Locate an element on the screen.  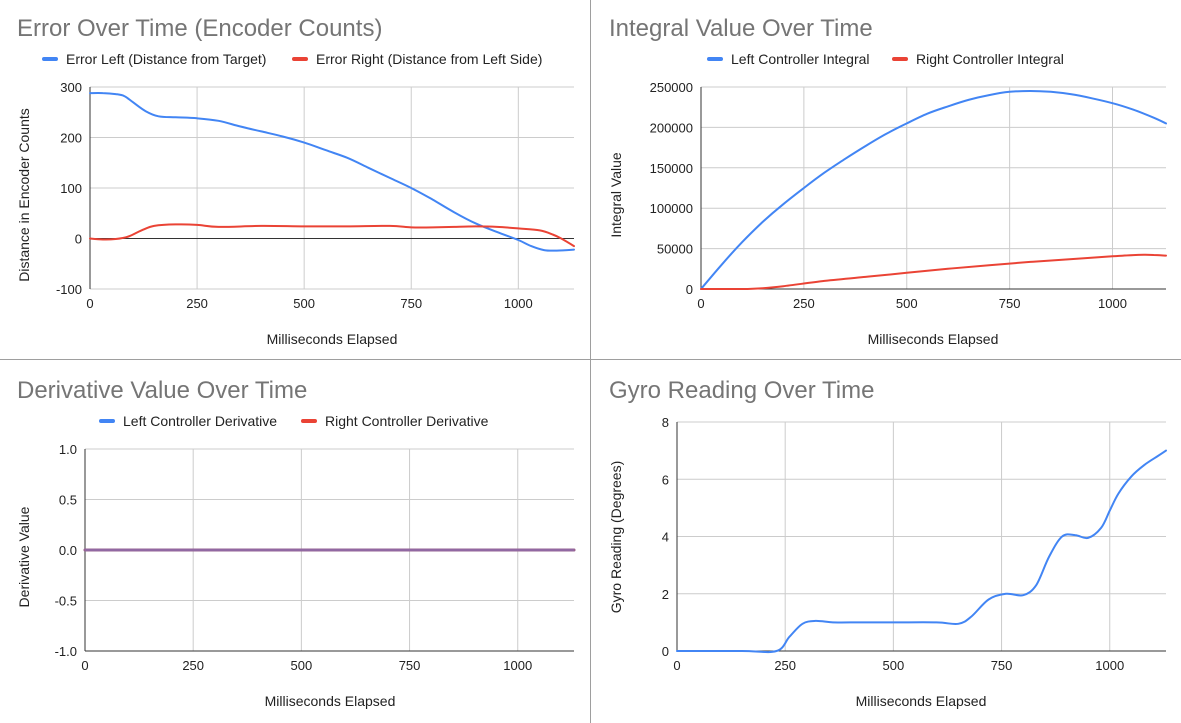
chart-title: Gyro Reading Over Time is located at coordinates (741, 390).